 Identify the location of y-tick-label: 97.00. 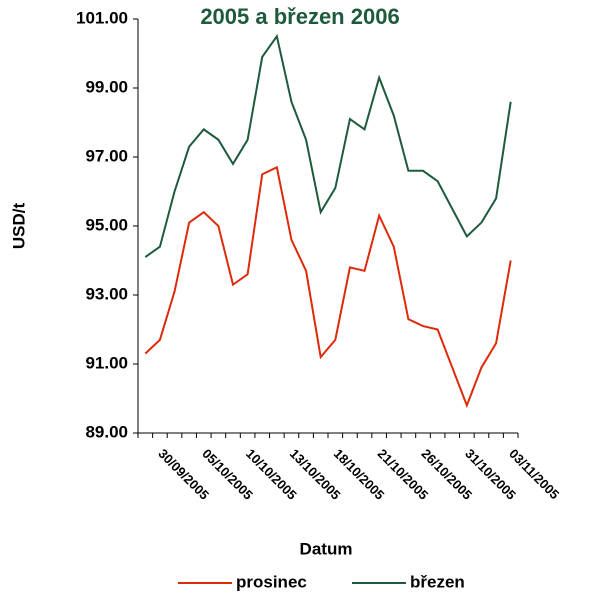
(106, 155).